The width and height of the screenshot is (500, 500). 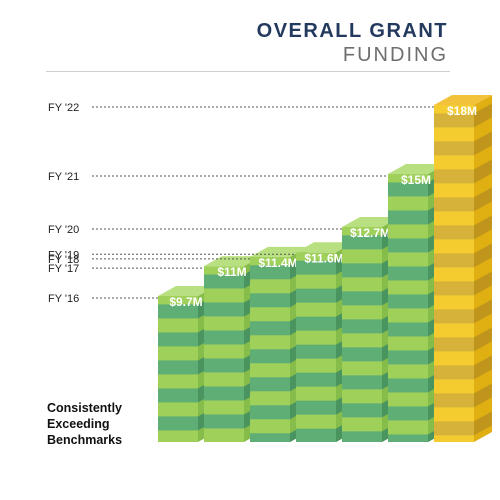 I want to click on value-label: $18M, so click(x=462, y=111).